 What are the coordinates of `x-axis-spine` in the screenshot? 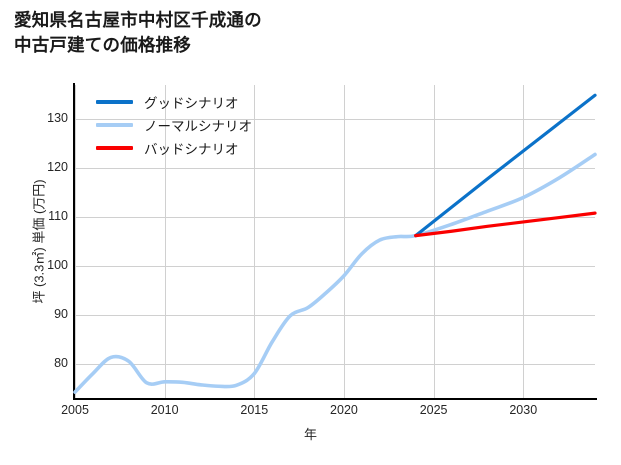 It's located at (335, 399).